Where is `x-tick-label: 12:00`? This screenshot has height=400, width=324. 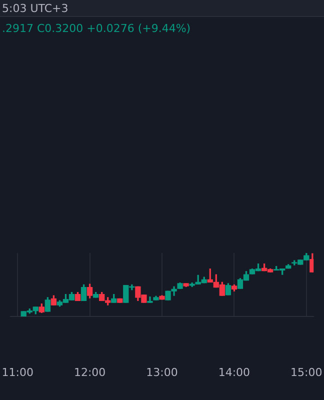 x-tick-label: 12:00 is located at coordinates (90, 372).